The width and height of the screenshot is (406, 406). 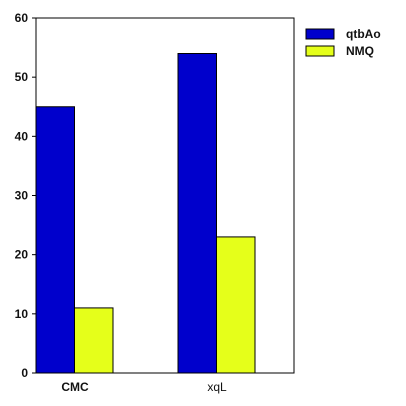 I want to click on y-tick-label: 50, so click(x=22, y=77).